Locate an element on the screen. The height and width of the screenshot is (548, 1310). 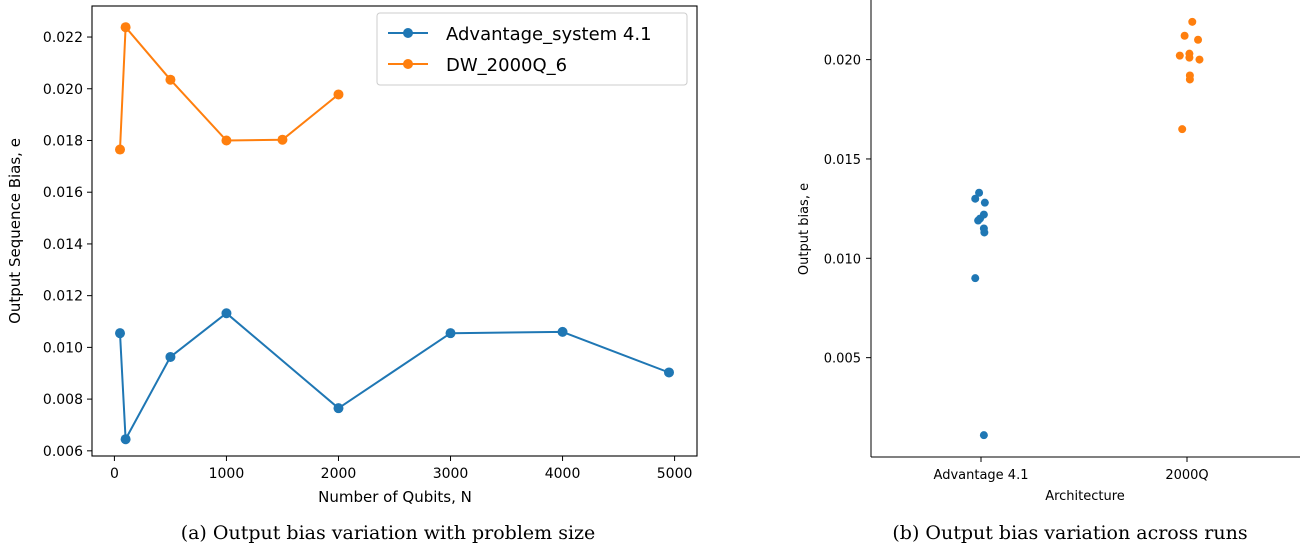
y-tick-label: 0.006 is located at coordinates (63, 452).